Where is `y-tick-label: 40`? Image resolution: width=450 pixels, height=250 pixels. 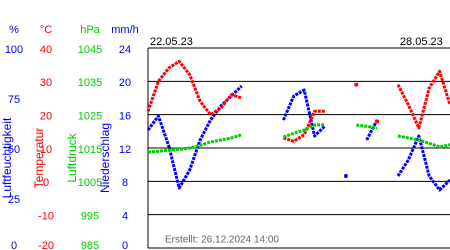
y-tick-label: 40 is located at coordinates (46, 50).